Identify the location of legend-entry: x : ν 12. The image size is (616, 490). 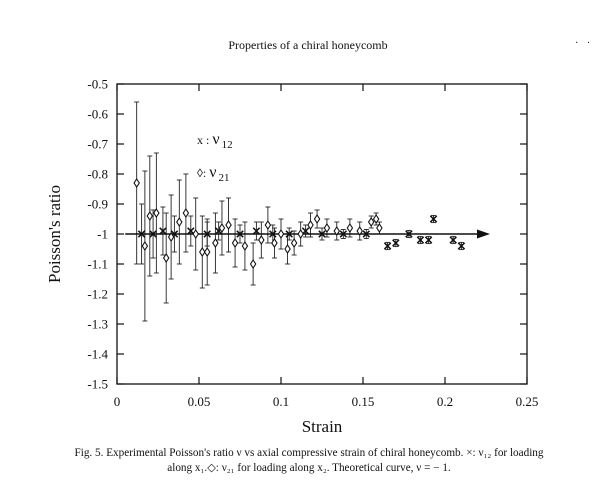
(215, 141).